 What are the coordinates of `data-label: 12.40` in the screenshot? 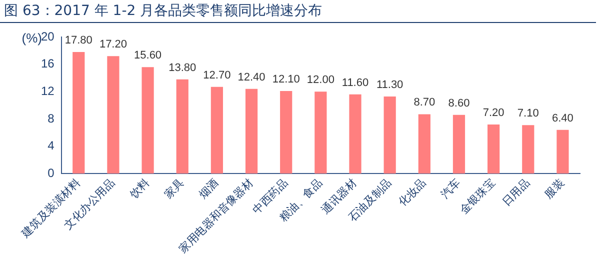 It's located at (252, 77).